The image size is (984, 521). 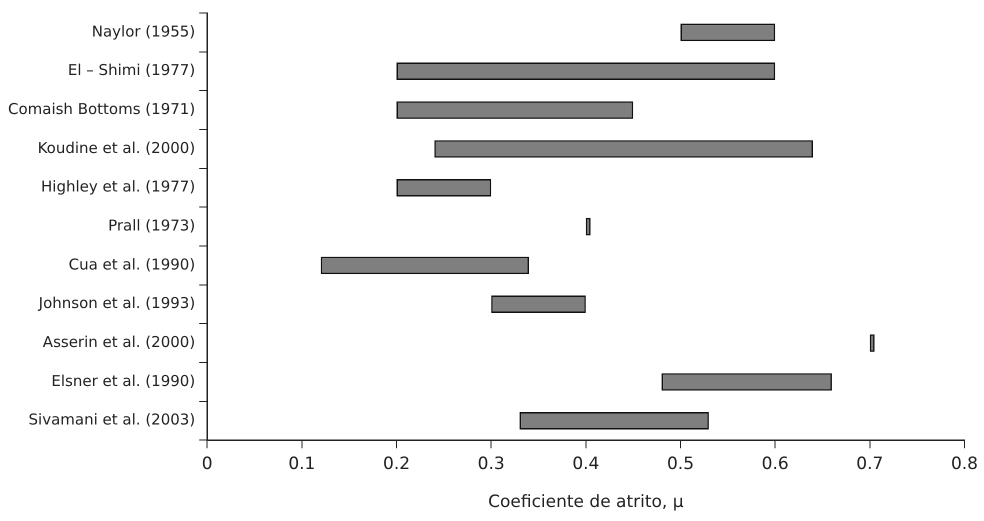 What do you see at coordinates (964, 464) in the screenshot?
I see `x-tick-label: 0.8` at bounding box center [964, 464].